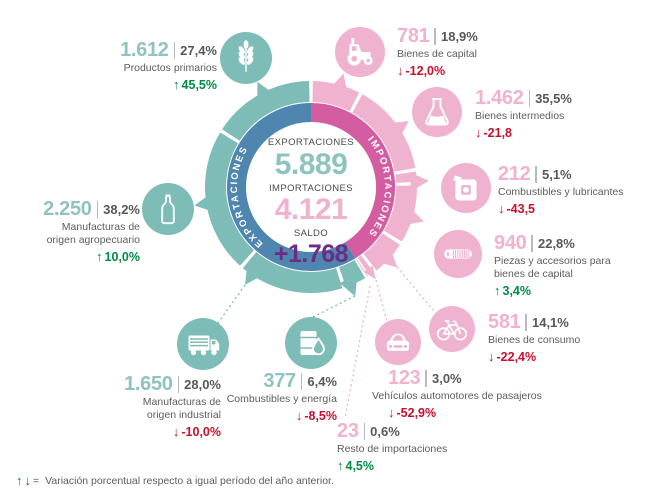 The height and width of the screenshot is (501, 659). Describe the element at coordinates (281, 399) in the screenshot. I see `item-label: Combustibles y energía` at that location.